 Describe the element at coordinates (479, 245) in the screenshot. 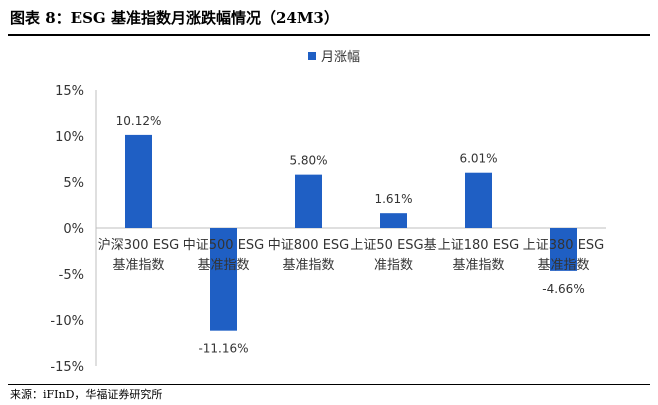

I see `category-label: 上证180 ESG` at that location.